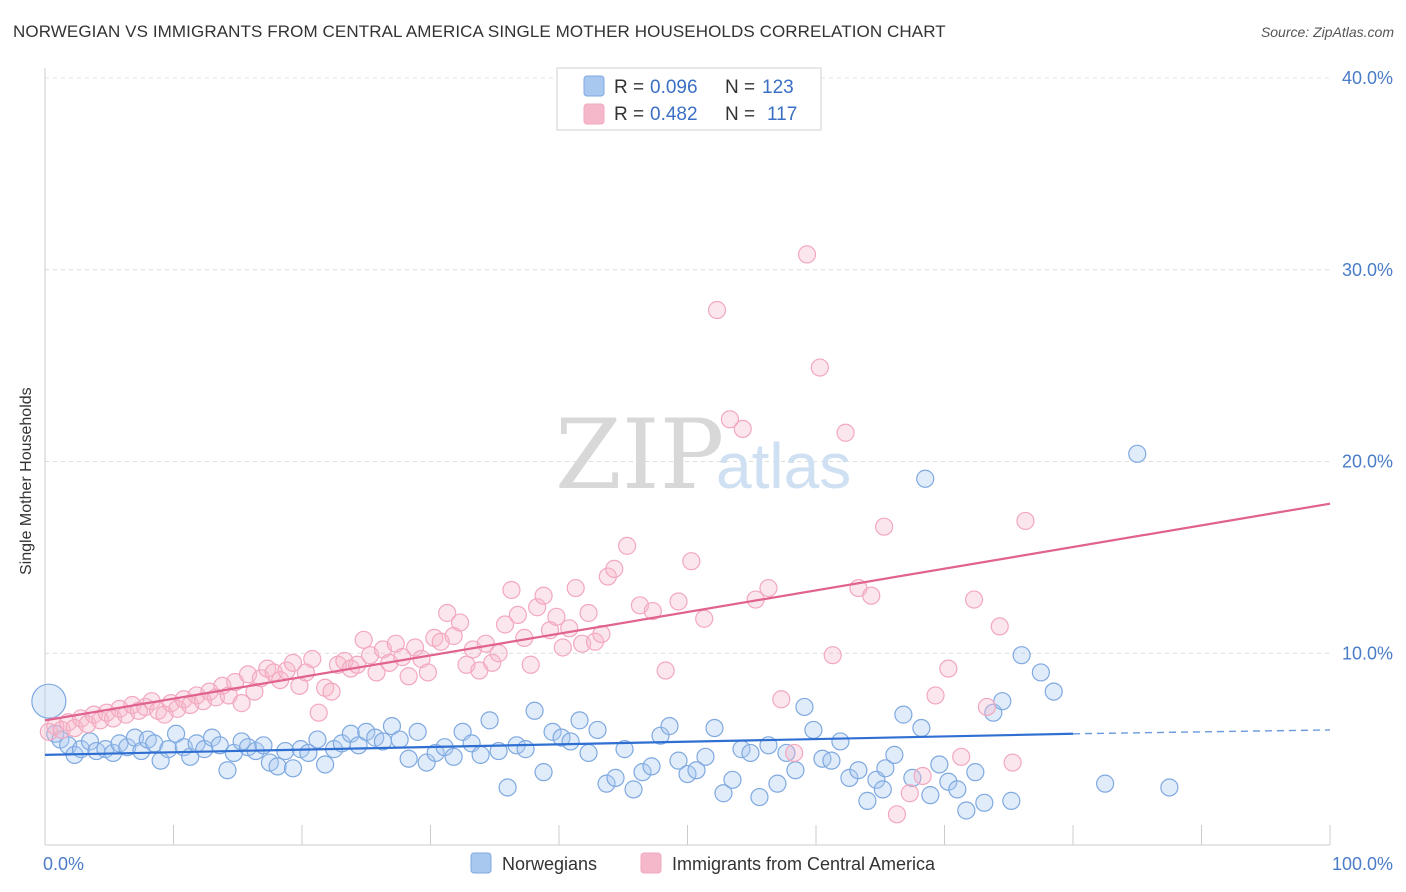  Describe the element at coordinates (674, 87) in the screenshot. I see `legend-r-value-1: 0.096` at that location.